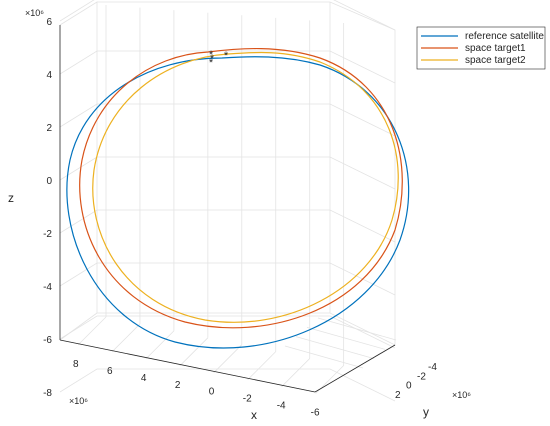 The image size is (550, 426). What do you see at coordinates (178, 385) in the screenshot?
I see `x-tick-label: 2` at bounding box center [178, 385].